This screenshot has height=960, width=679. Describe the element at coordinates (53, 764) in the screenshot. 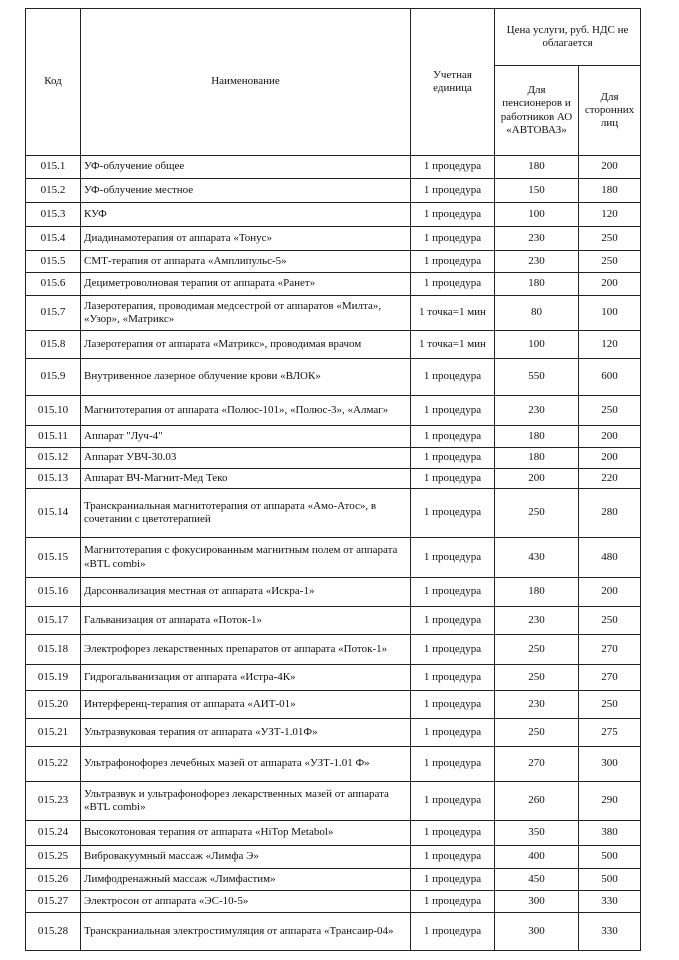

I see `code: 015.22` at that location.